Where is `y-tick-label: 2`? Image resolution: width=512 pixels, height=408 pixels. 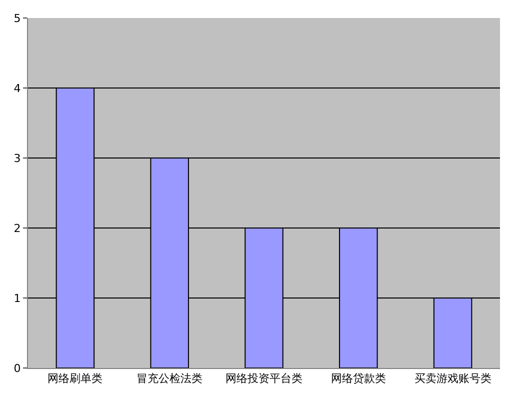 y-tick-label: 2 is located at coordinates (17, 228).